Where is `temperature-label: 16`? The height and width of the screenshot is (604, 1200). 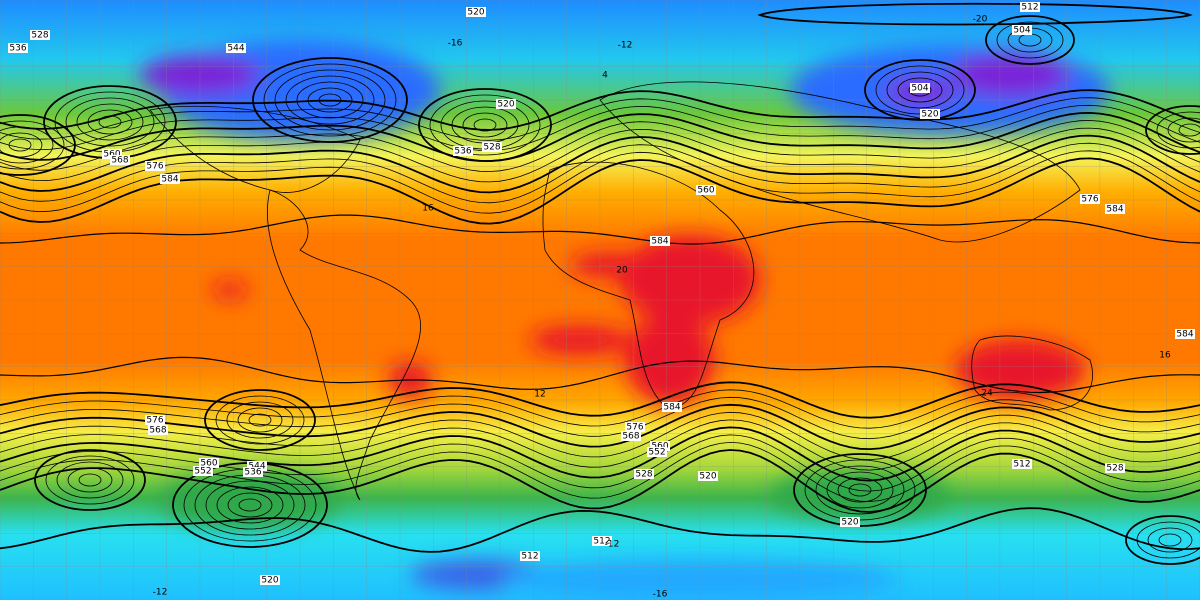
temperature-label: 16 is located at coordinates (1165, 356).